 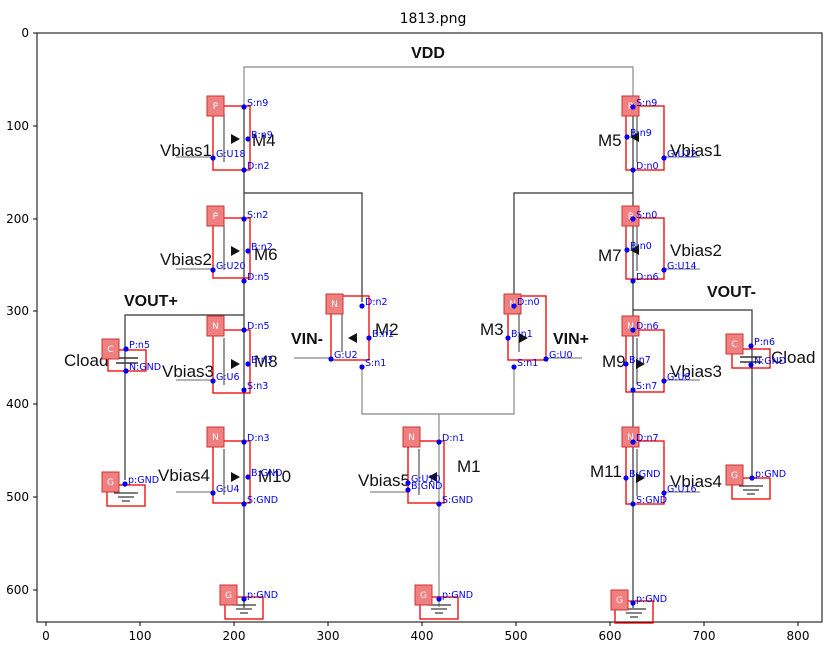 I want to click on vout-minus-label: VOUT-, so click(x=731, y=292).